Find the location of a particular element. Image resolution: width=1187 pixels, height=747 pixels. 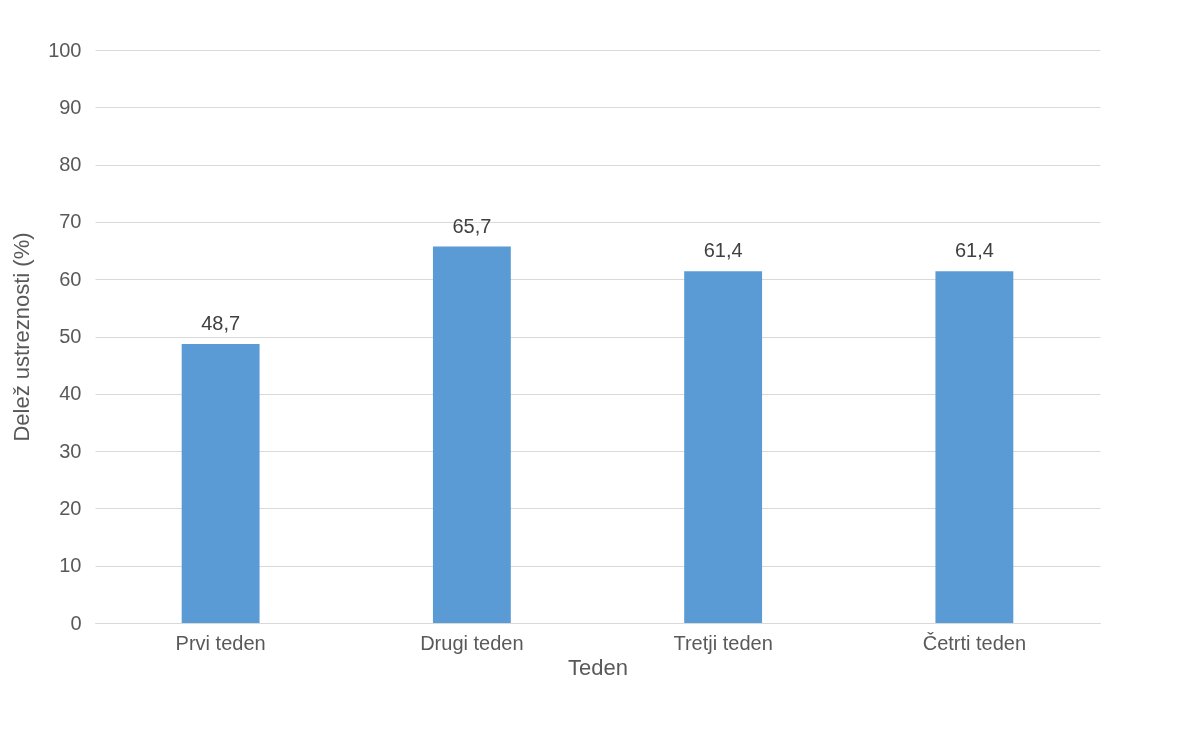

y-tick-label: 90 is located at coordinates (70, 106).